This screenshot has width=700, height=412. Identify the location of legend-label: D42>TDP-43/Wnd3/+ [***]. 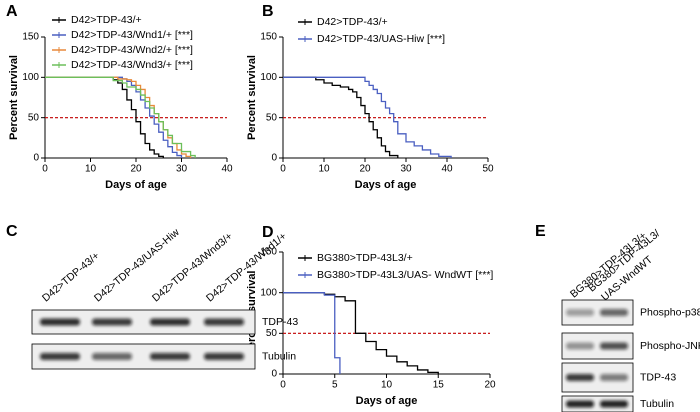
(132, 65).